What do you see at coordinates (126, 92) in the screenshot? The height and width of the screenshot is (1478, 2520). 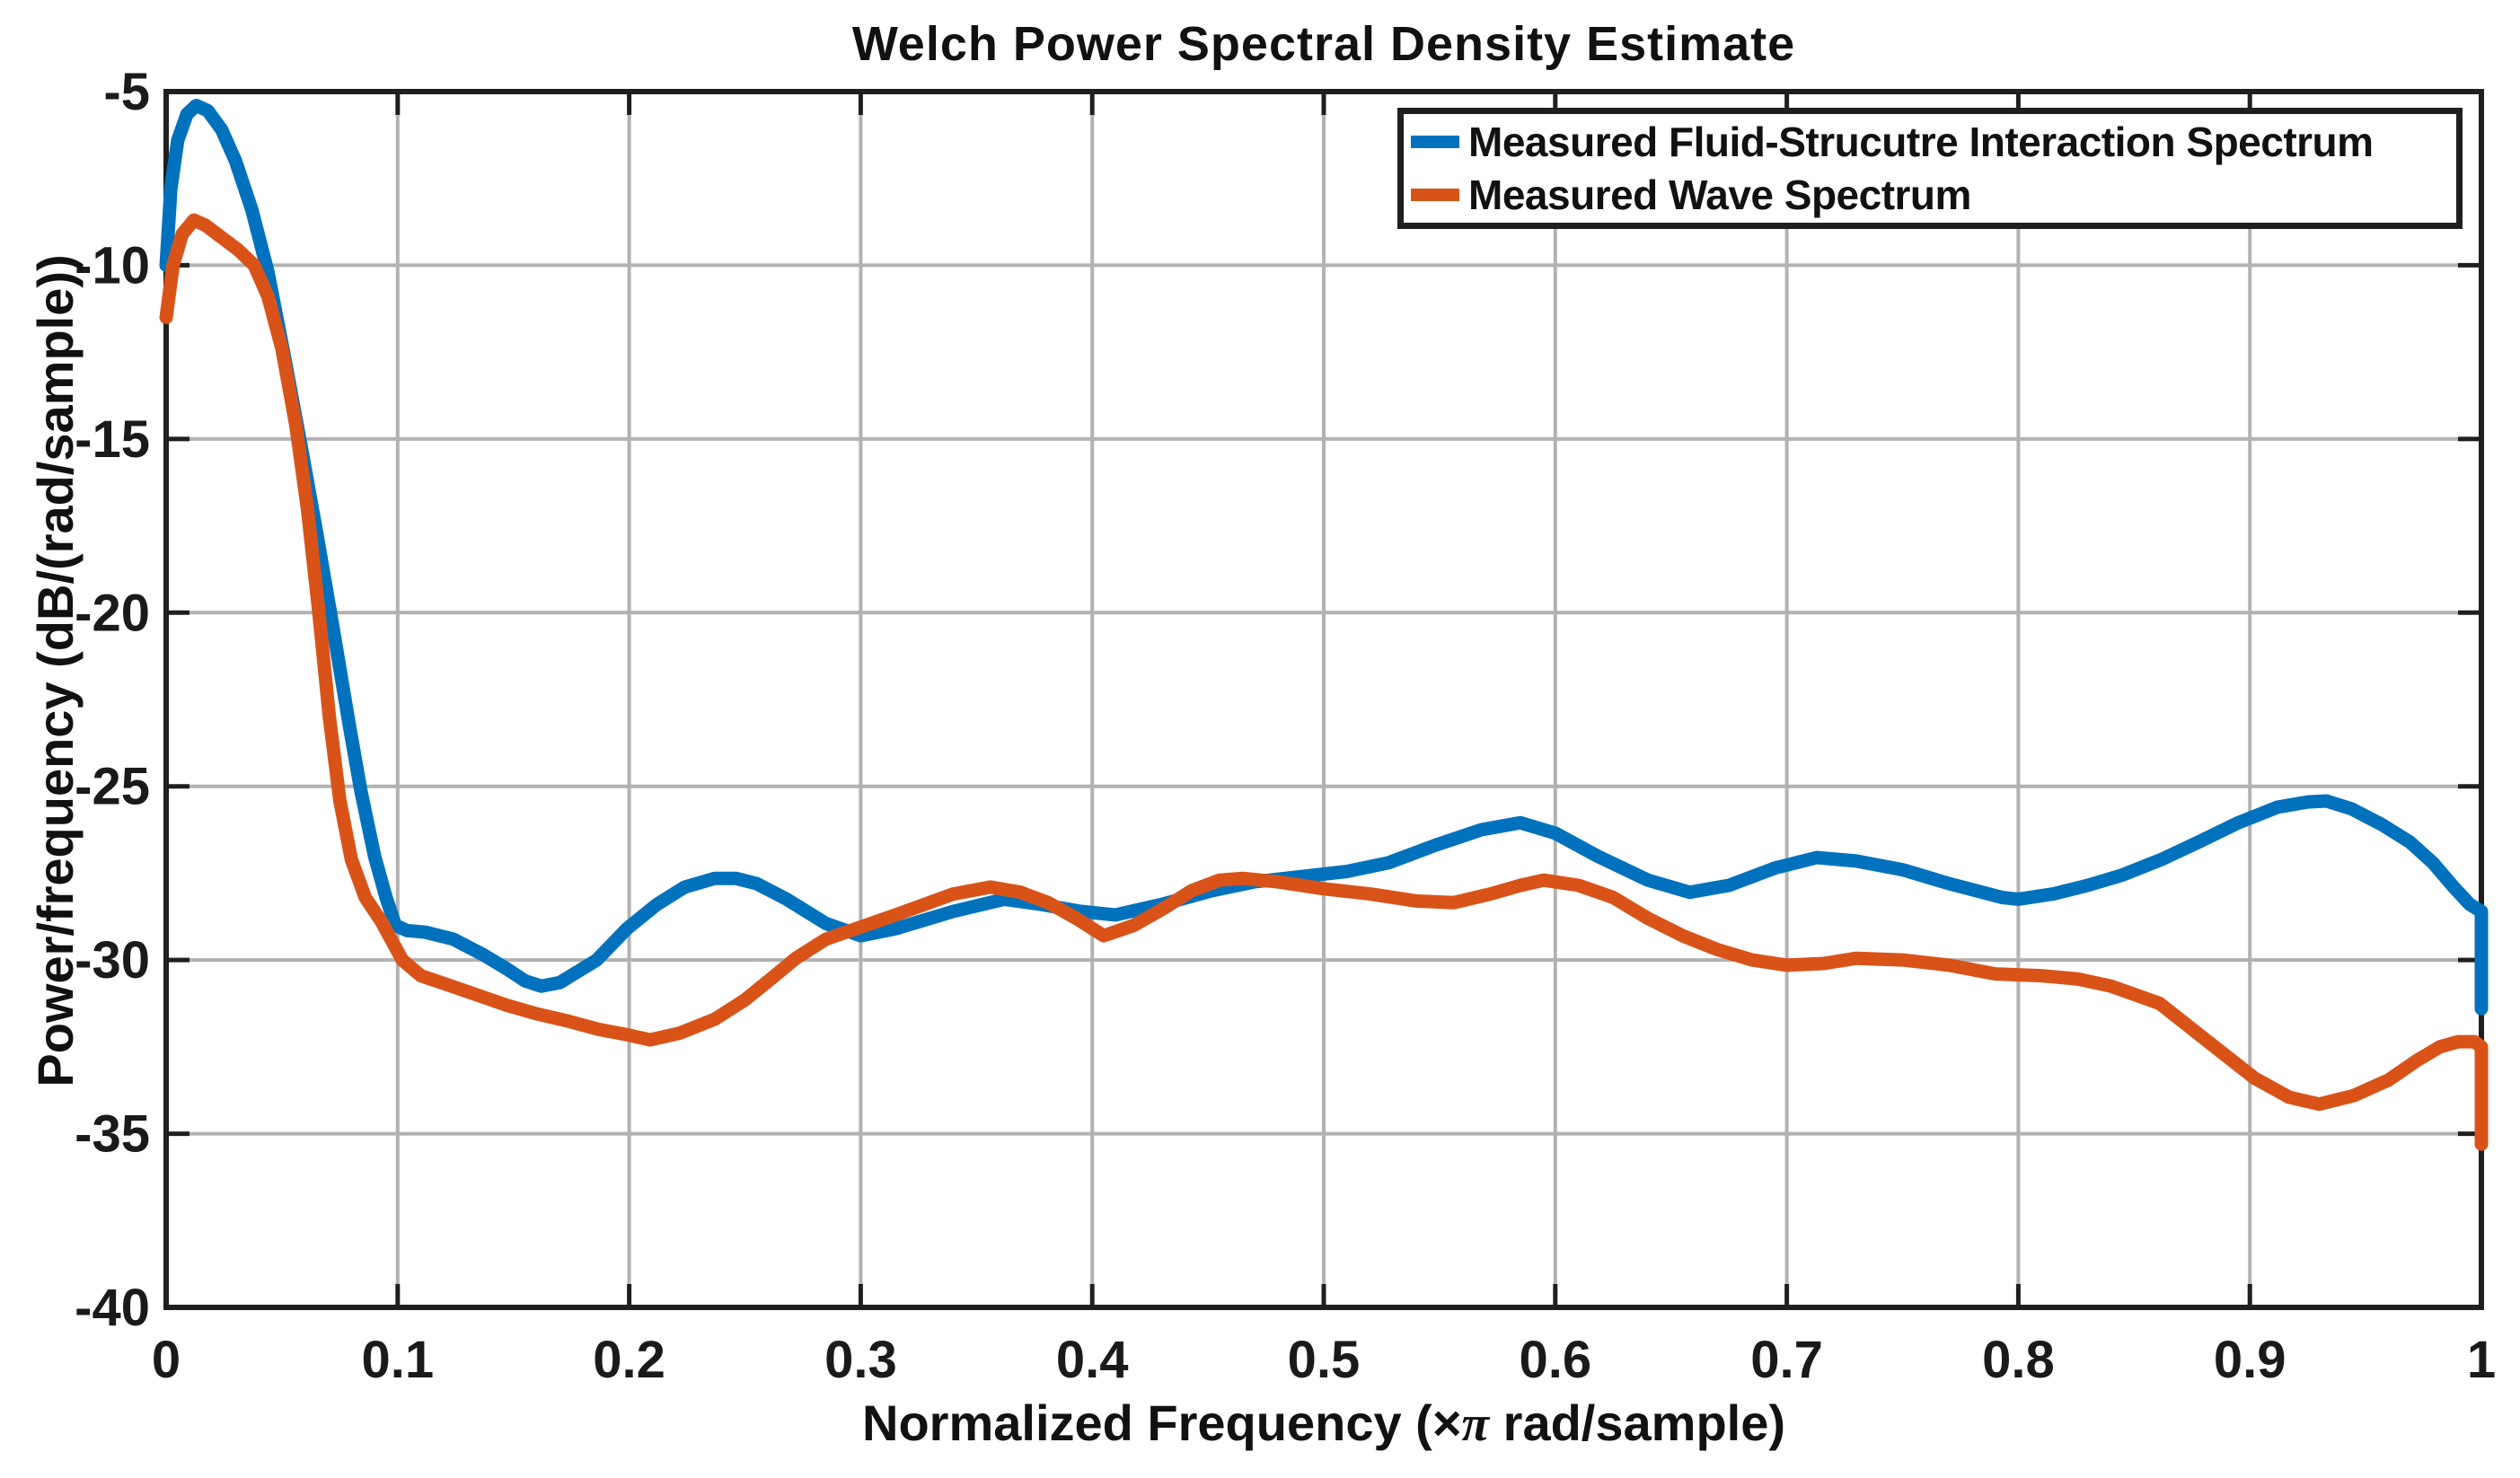 I see `y-tick-label: -5` at bounding box center [126, 92].